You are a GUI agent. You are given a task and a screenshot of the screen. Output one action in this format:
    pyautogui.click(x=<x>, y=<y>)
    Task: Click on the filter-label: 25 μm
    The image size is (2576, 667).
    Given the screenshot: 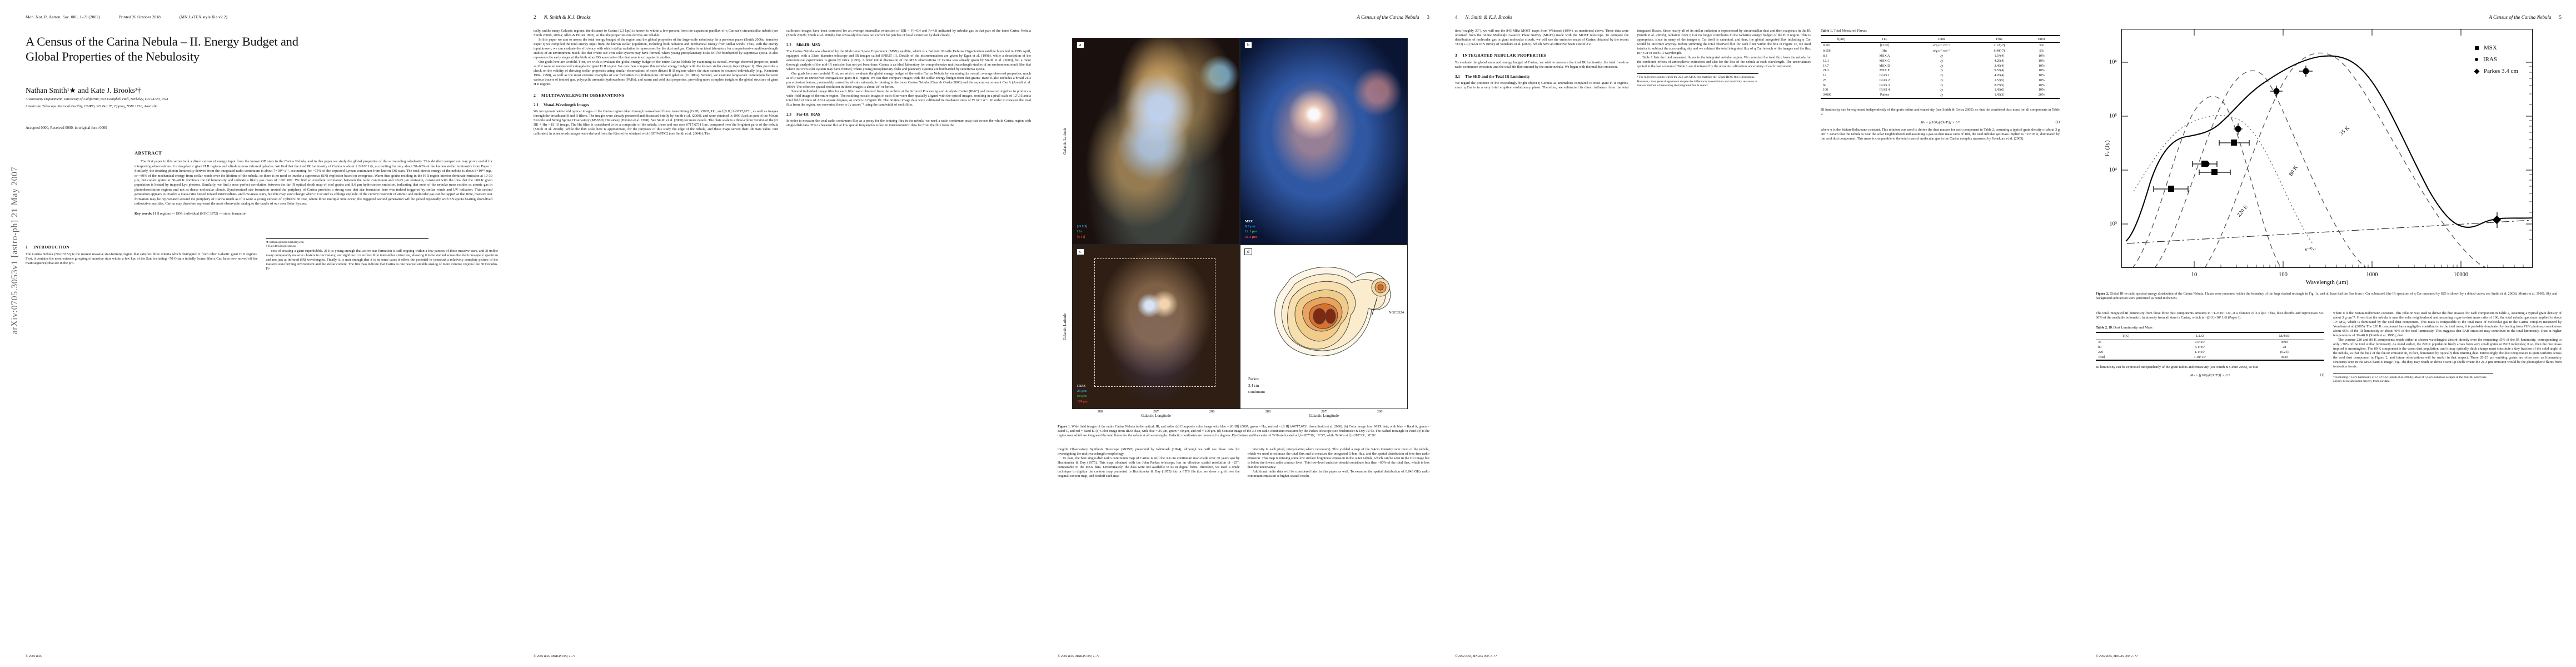 What is the action you would take?
    pyautogui.click(x=1082, y=391)
    